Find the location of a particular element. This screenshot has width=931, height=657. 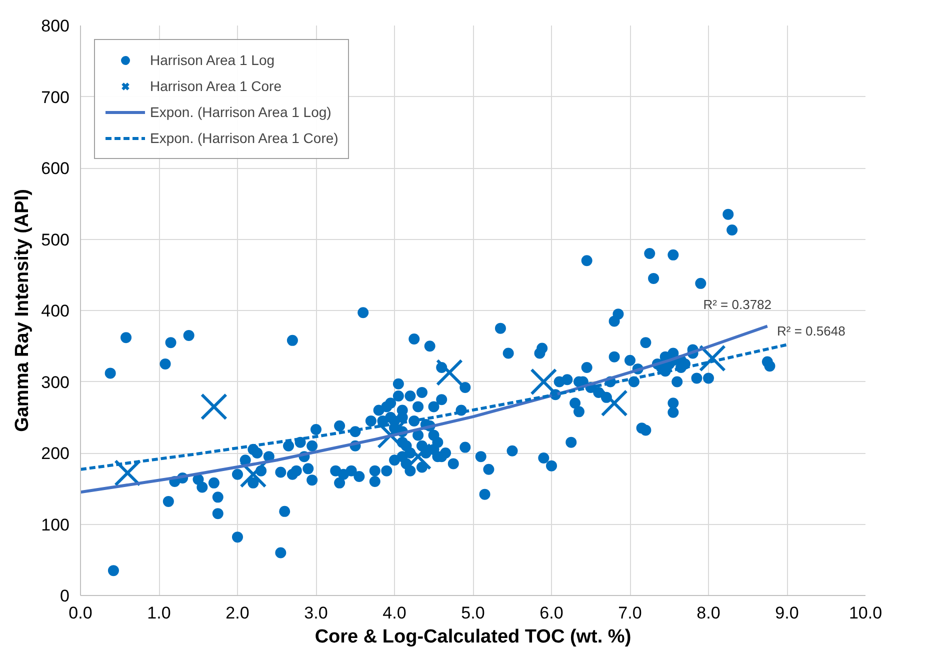

legend-label: Expon. (Harrison Area 1 Core) is located at coordinates (244, 138).